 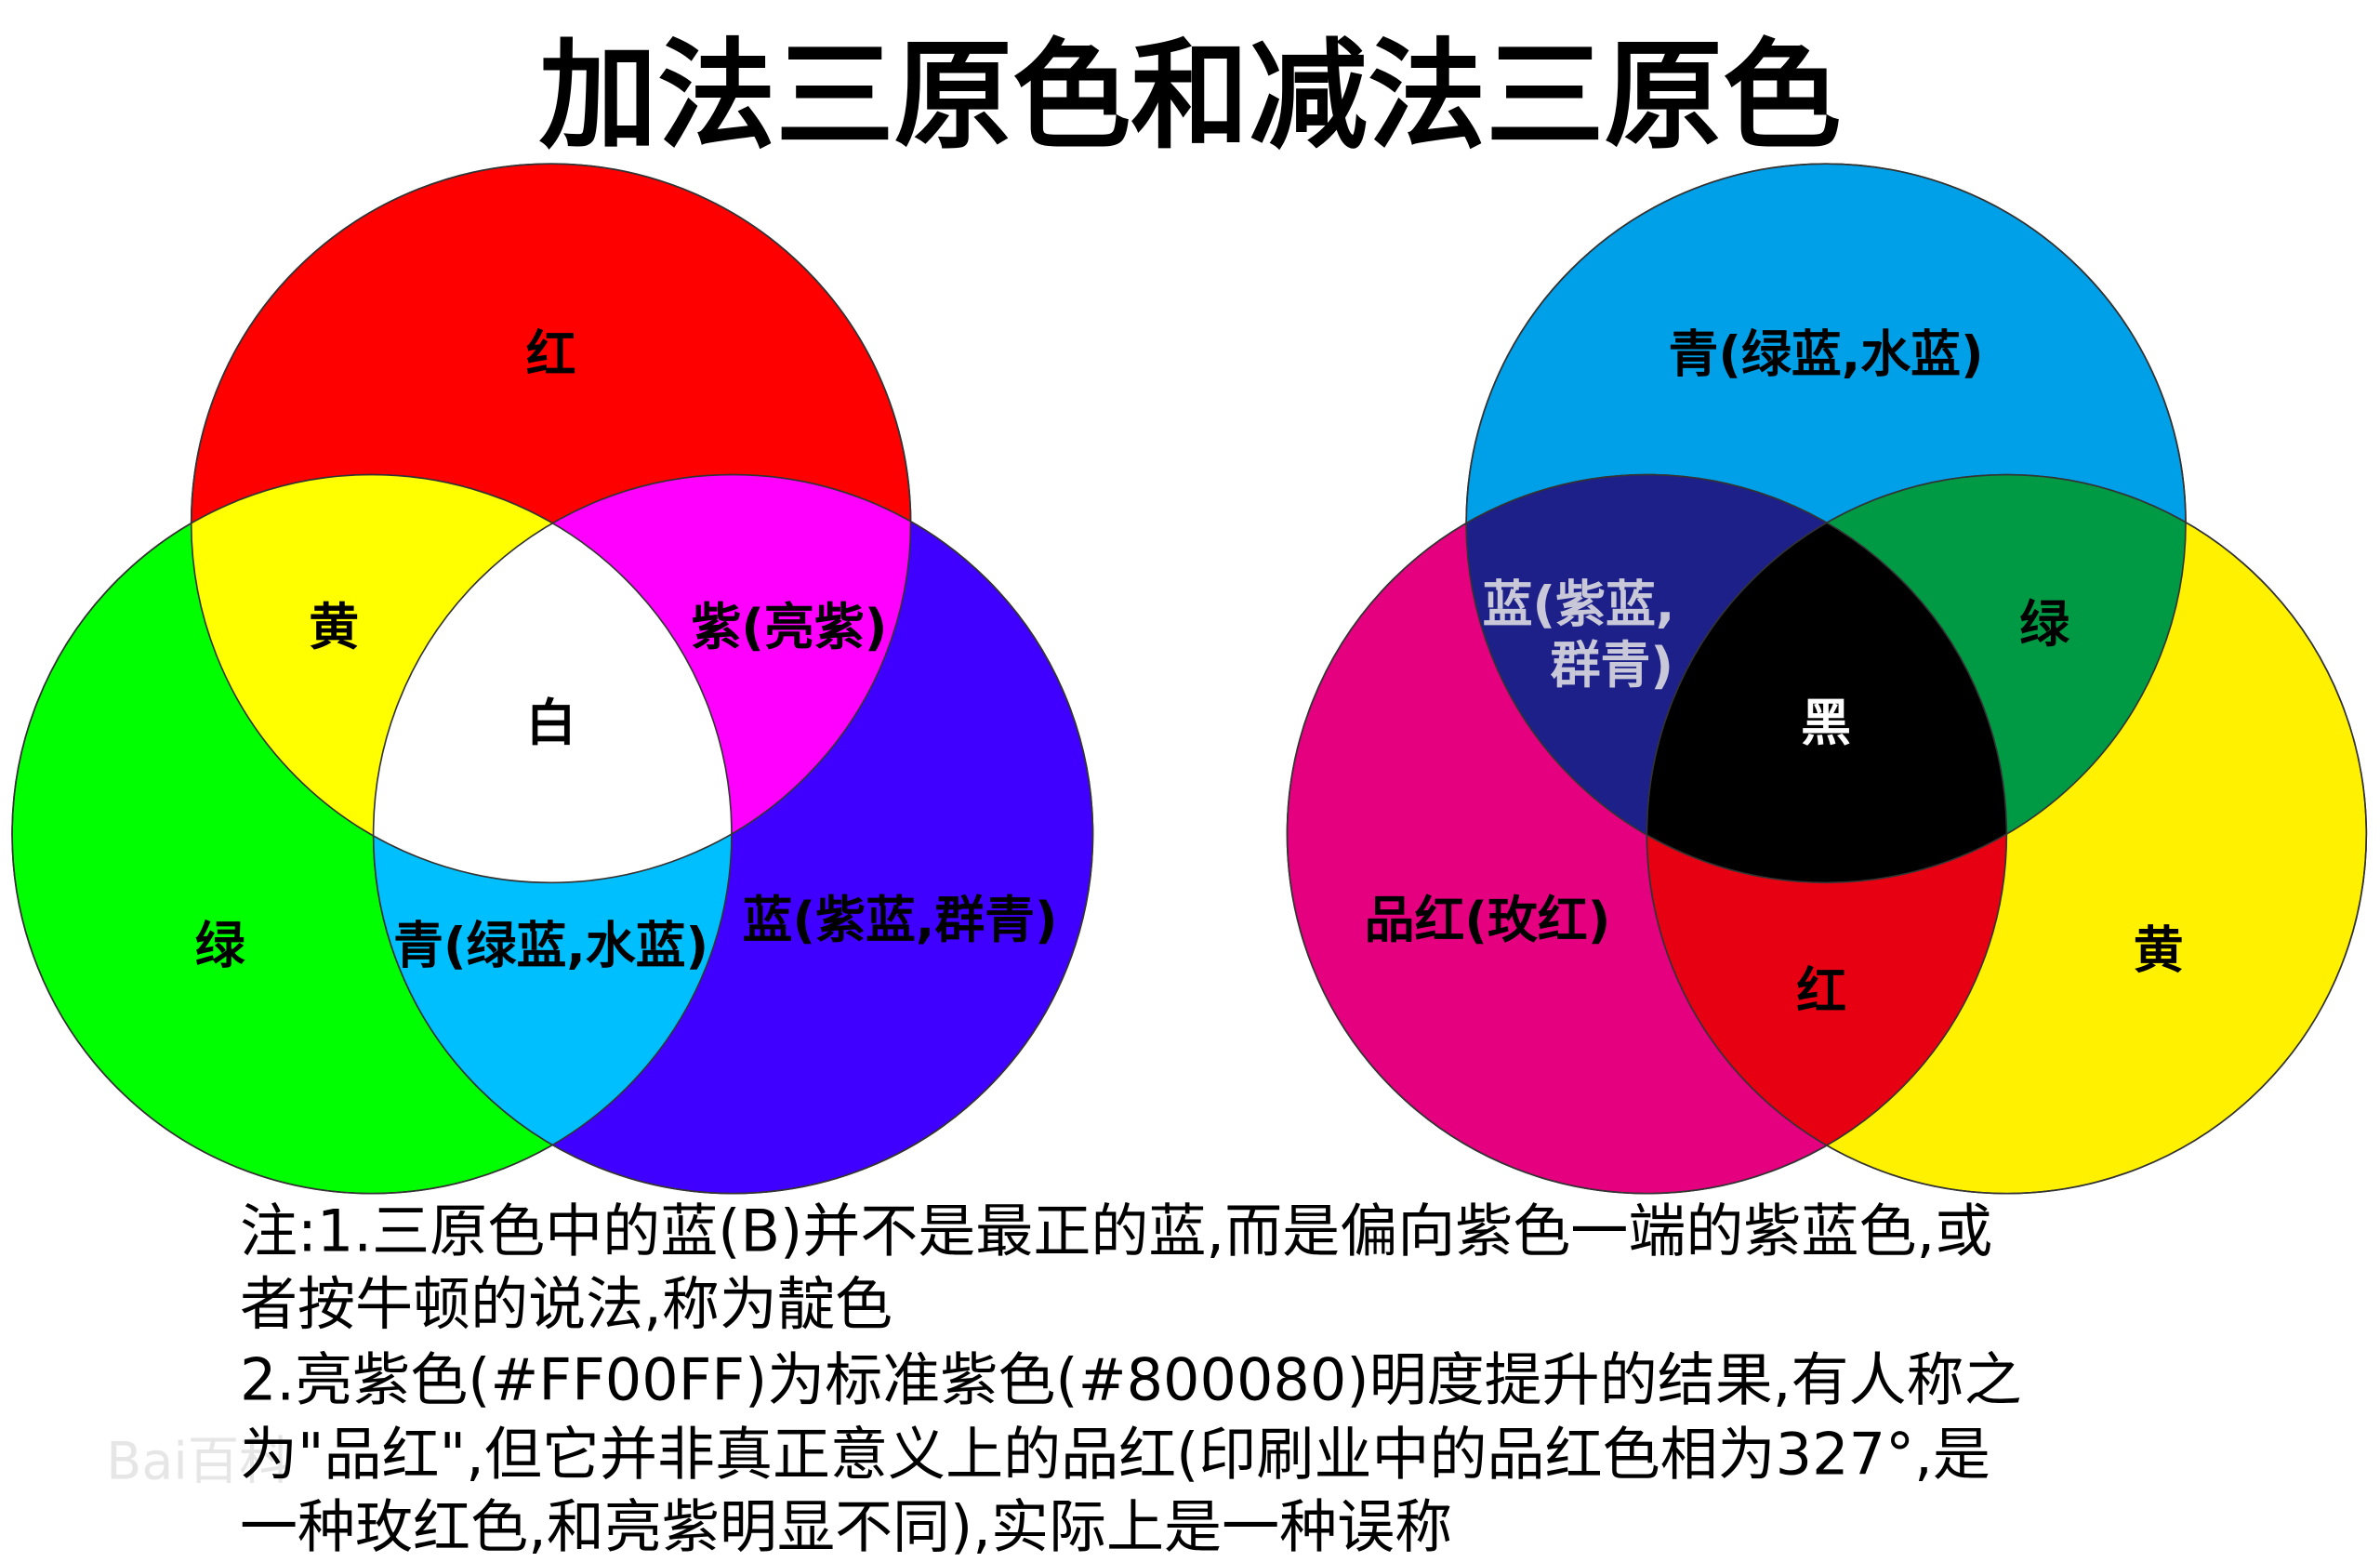 What do you see at coordinates (790, 627) in the screenshot?
I see `label-magenta: 紫(亮紫)` at bounding box center [790, 627].